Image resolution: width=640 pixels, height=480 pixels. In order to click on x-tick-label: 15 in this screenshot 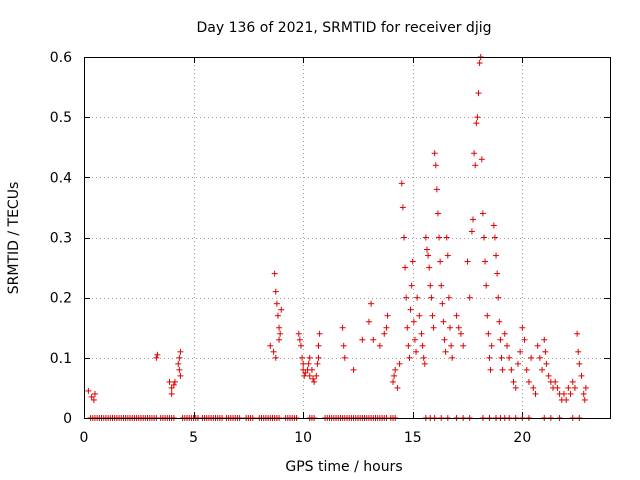, I will do `click(413, 438)`.